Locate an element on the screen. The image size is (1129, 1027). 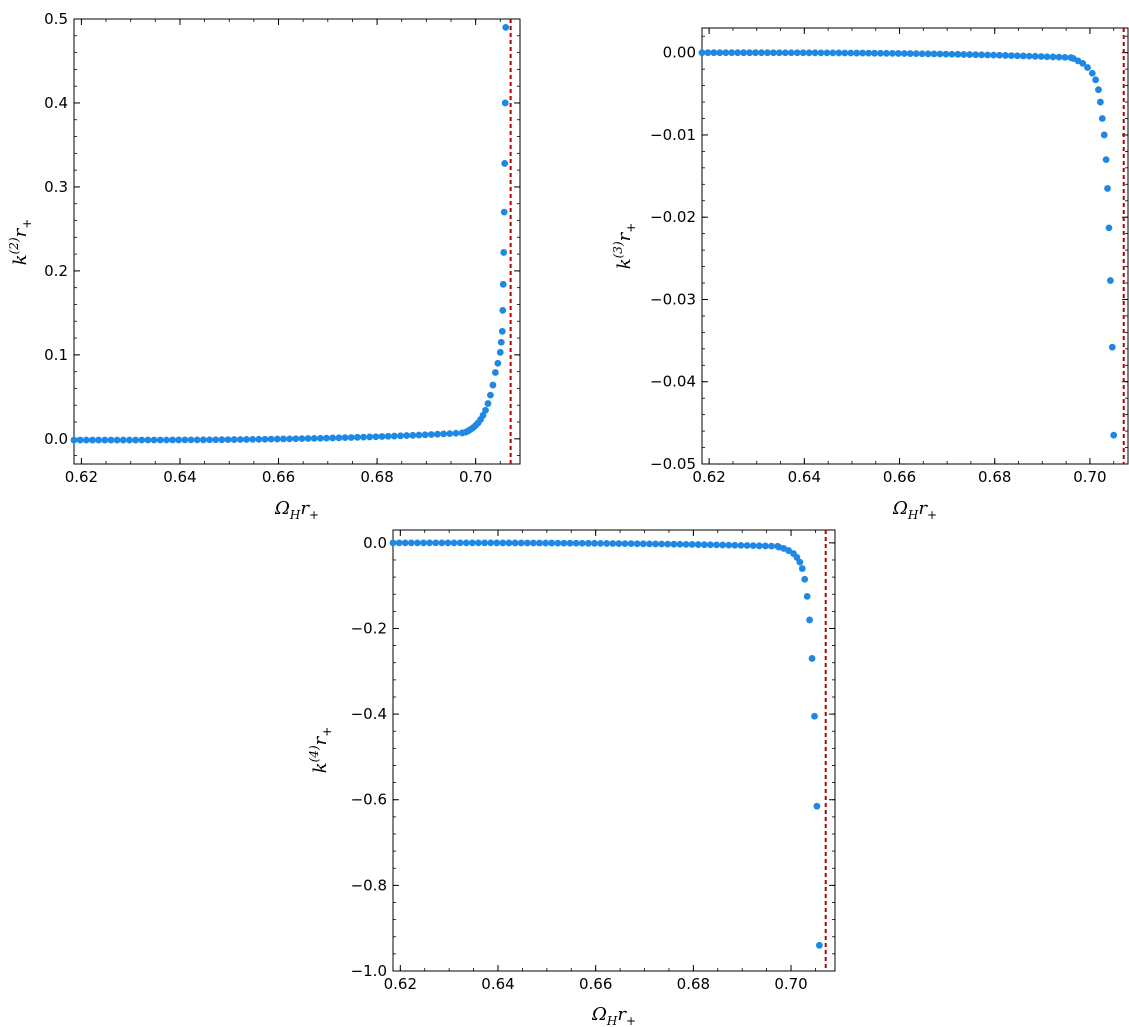
y-axis-label-main: k is located at coordinates (20, 259).